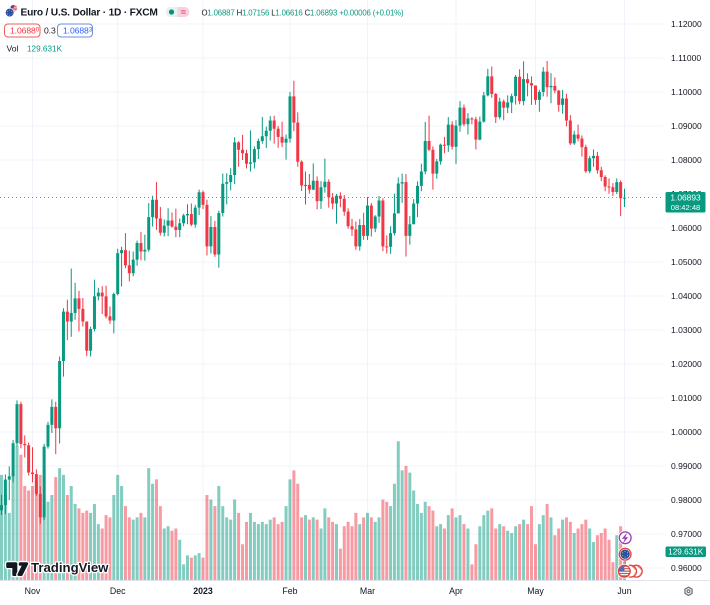 This screenshot has width=710, height=605. What do you see at coordinates (70, 567) in the screenshot?
I see `svg-text: TradingView` at bounding box center [70, 567].